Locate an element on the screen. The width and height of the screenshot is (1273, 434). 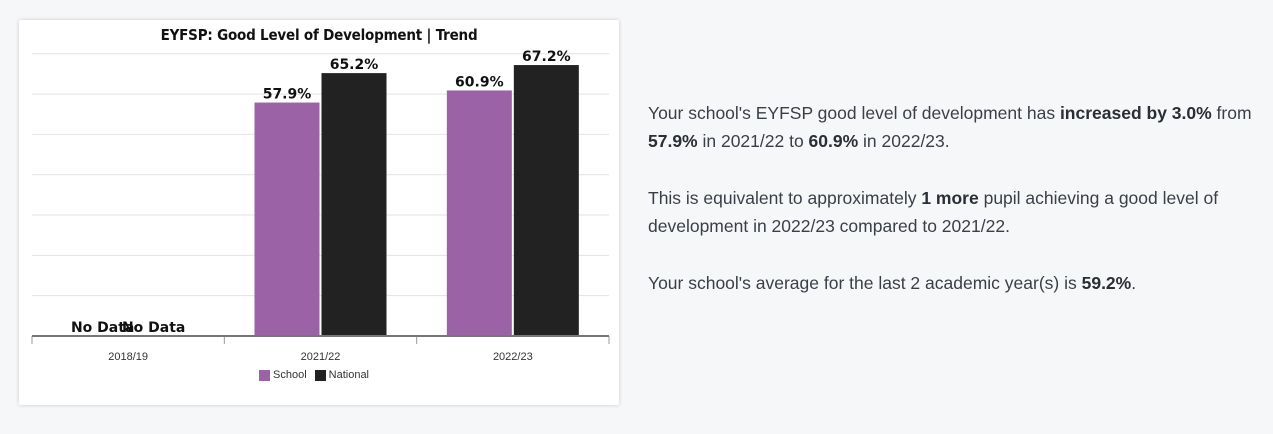
x-tick-label: 2022/23 is located at coordinates (513, 357).